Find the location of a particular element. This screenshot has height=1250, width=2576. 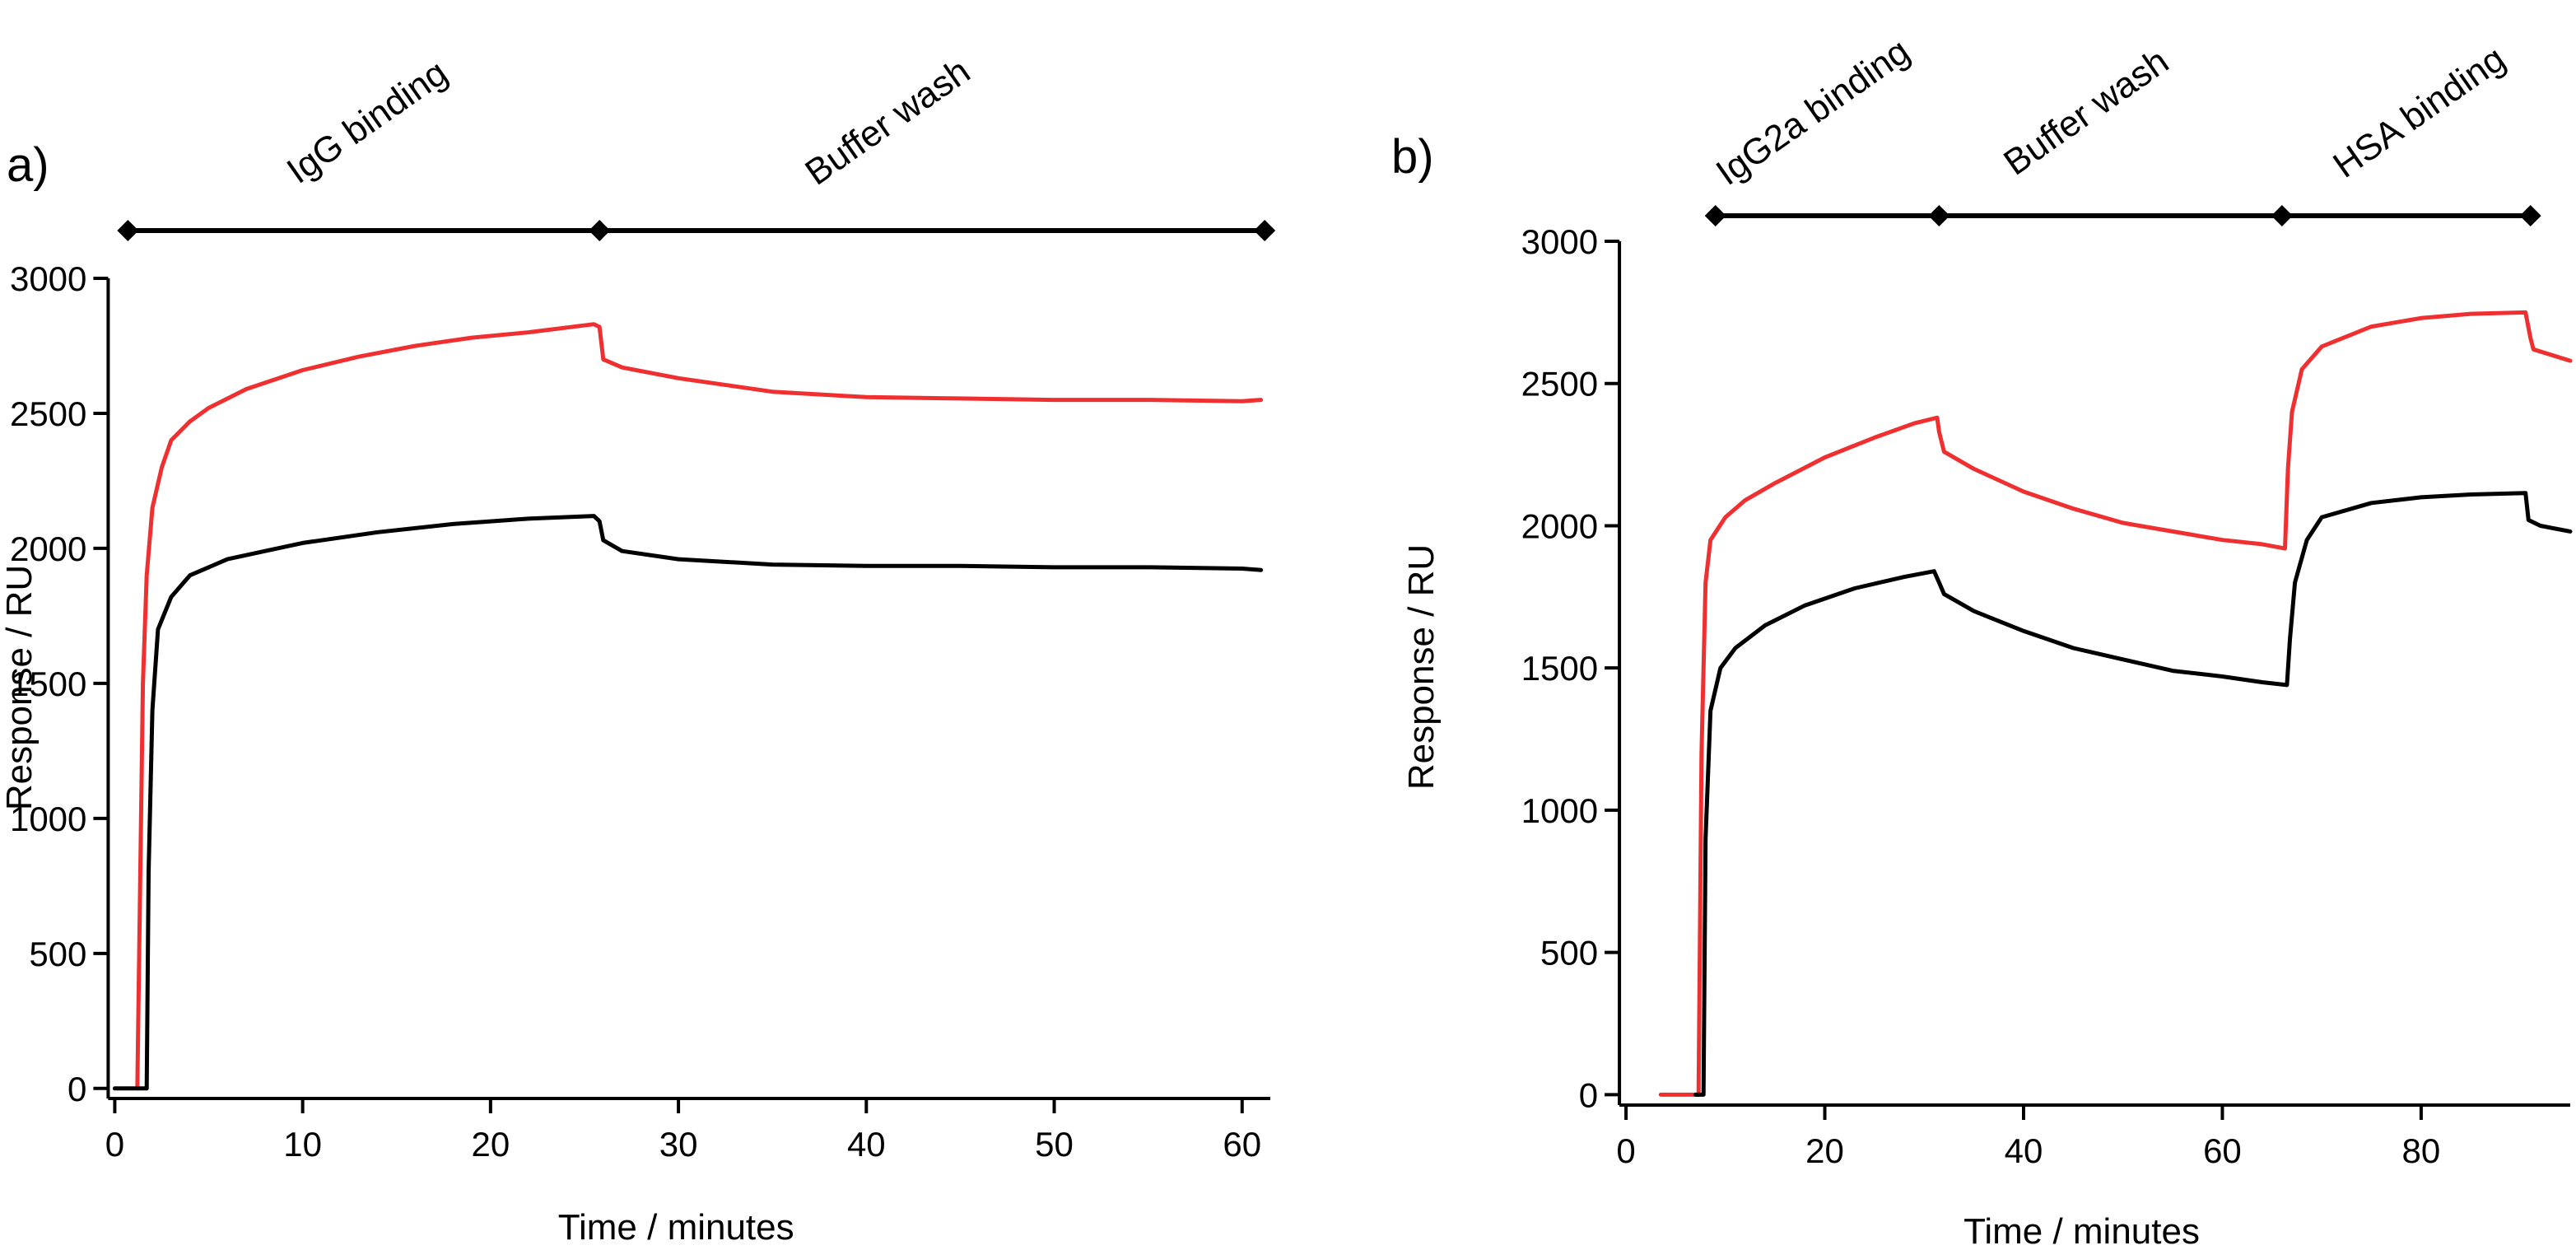

phase-label: HSA binding is located at coordinates (2419, 112).